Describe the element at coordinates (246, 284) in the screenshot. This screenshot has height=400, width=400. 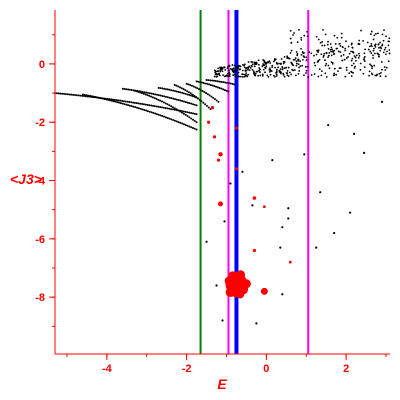
I see `highlight-point` at that location.